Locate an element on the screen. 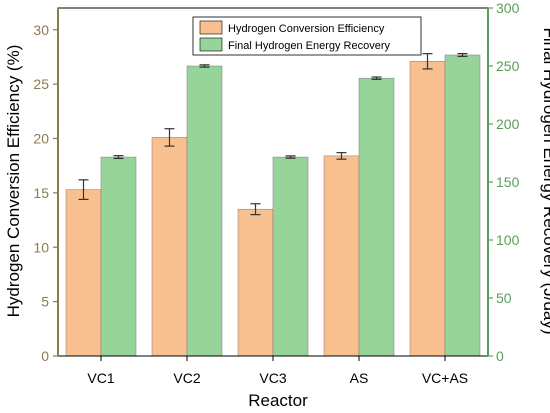 This screenshot has height=413, width=550. left-y-axis-title: Hydrogen Conversion Efficiency (%) is located at coordinates (13, 181).